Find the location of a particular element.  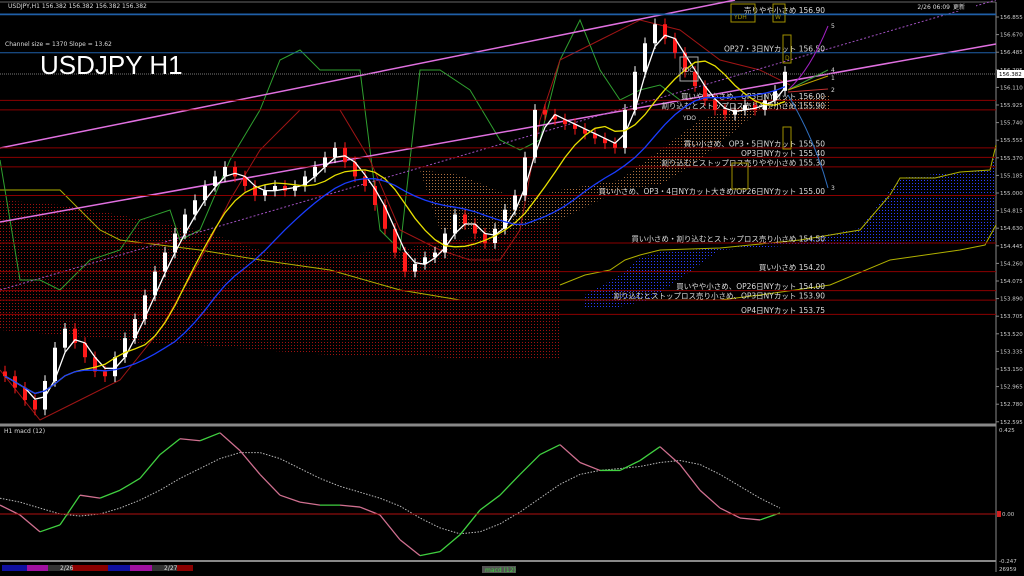

senkou-span-line is located at coordinates (778, 215).